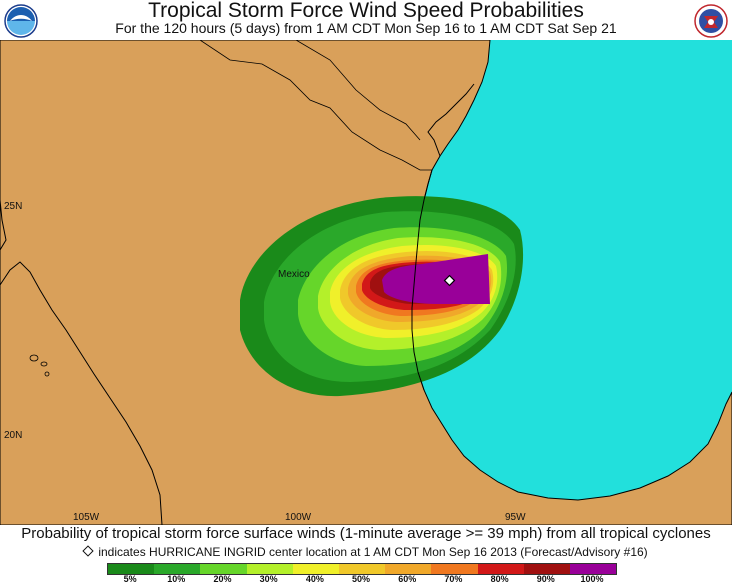 The image size is (732, 584). What do you see at coordinates (451, 120) in the screenshot?
I see `texas-coast` at bounding box center [451, 120].